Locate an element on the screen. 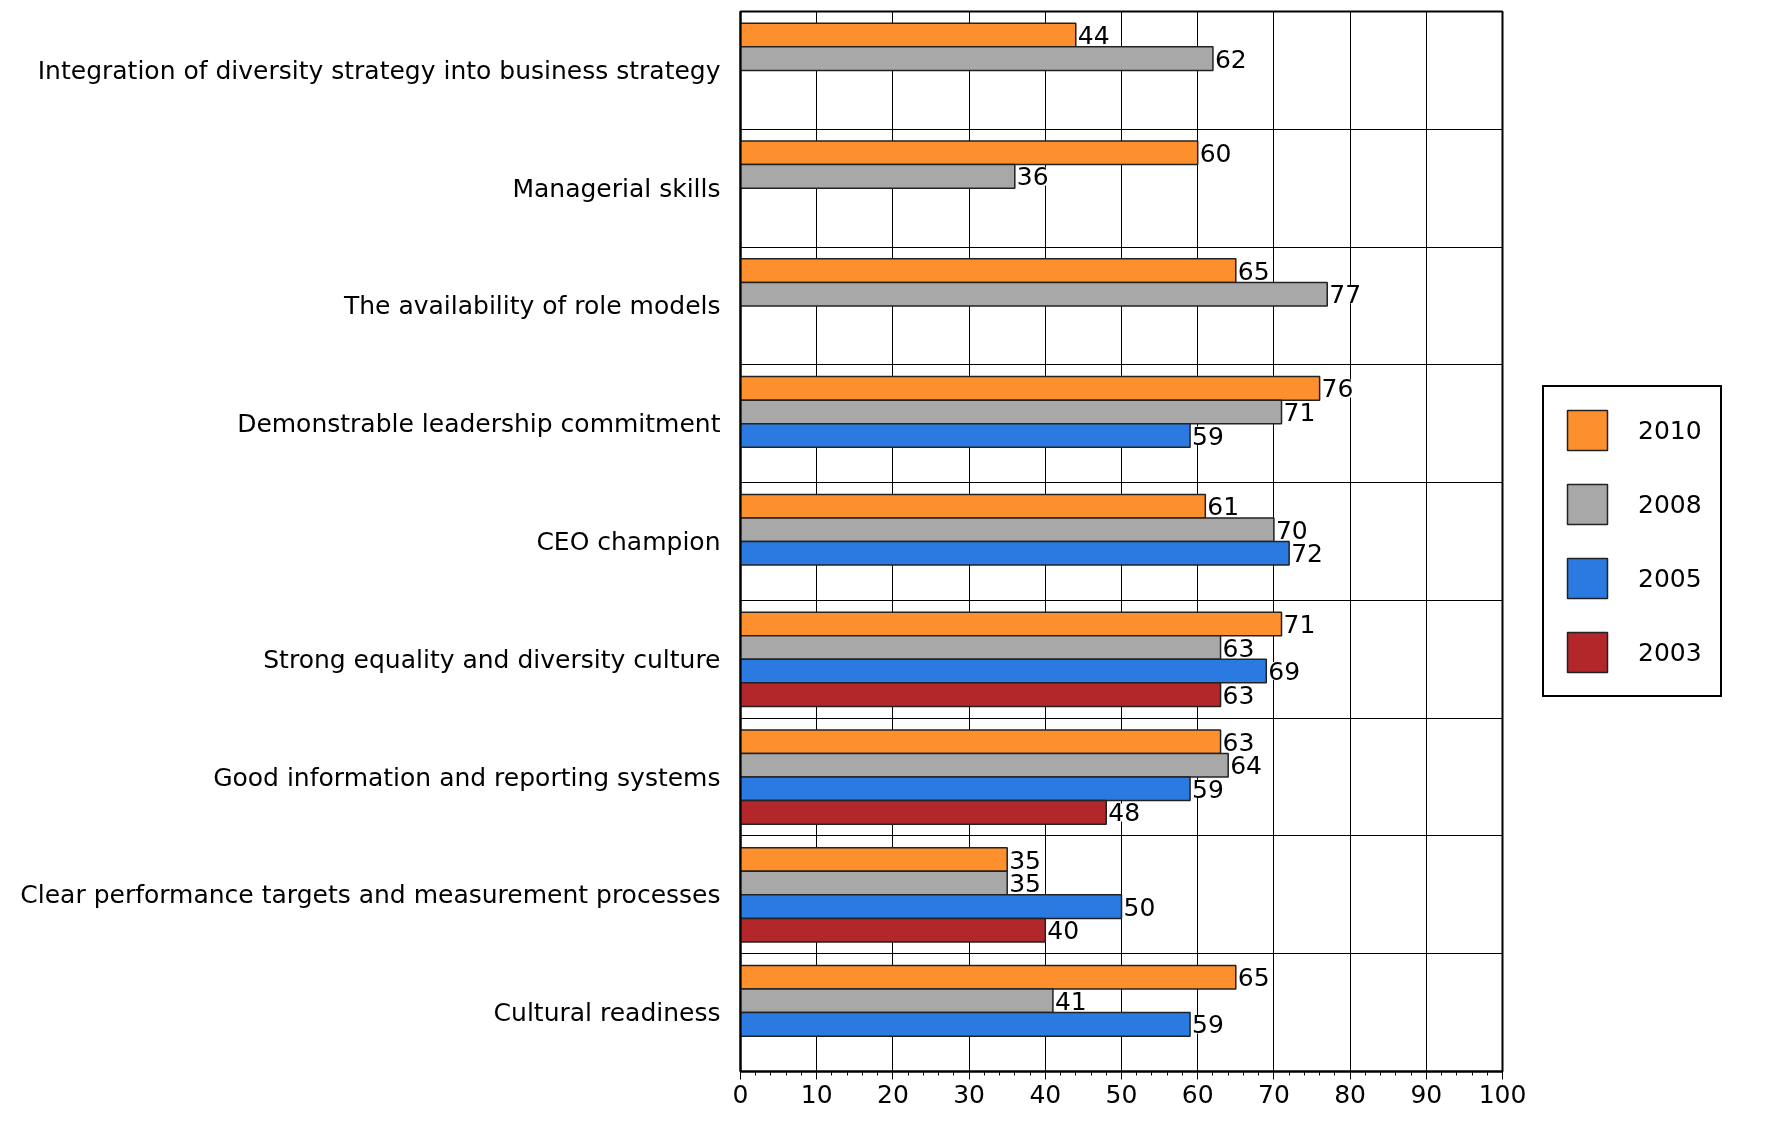  y-tick-label: Strong equality and diversity culture is located at coordinates (492, 659).